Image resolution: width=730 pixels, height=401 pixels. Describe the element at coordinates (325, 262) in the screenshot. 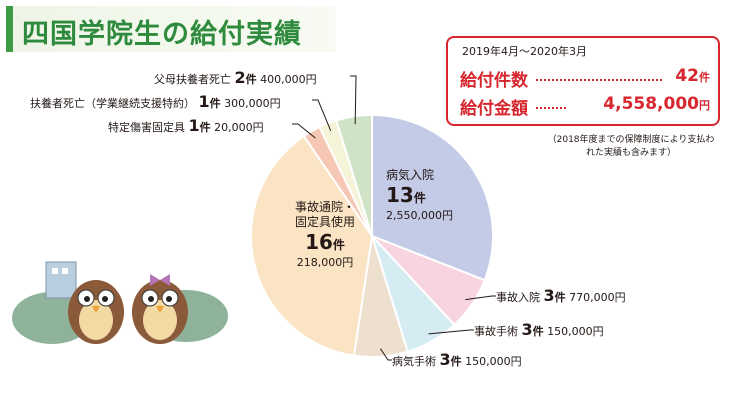

I see `label-jiko-tsuin-amount: 218,000円` at that location.